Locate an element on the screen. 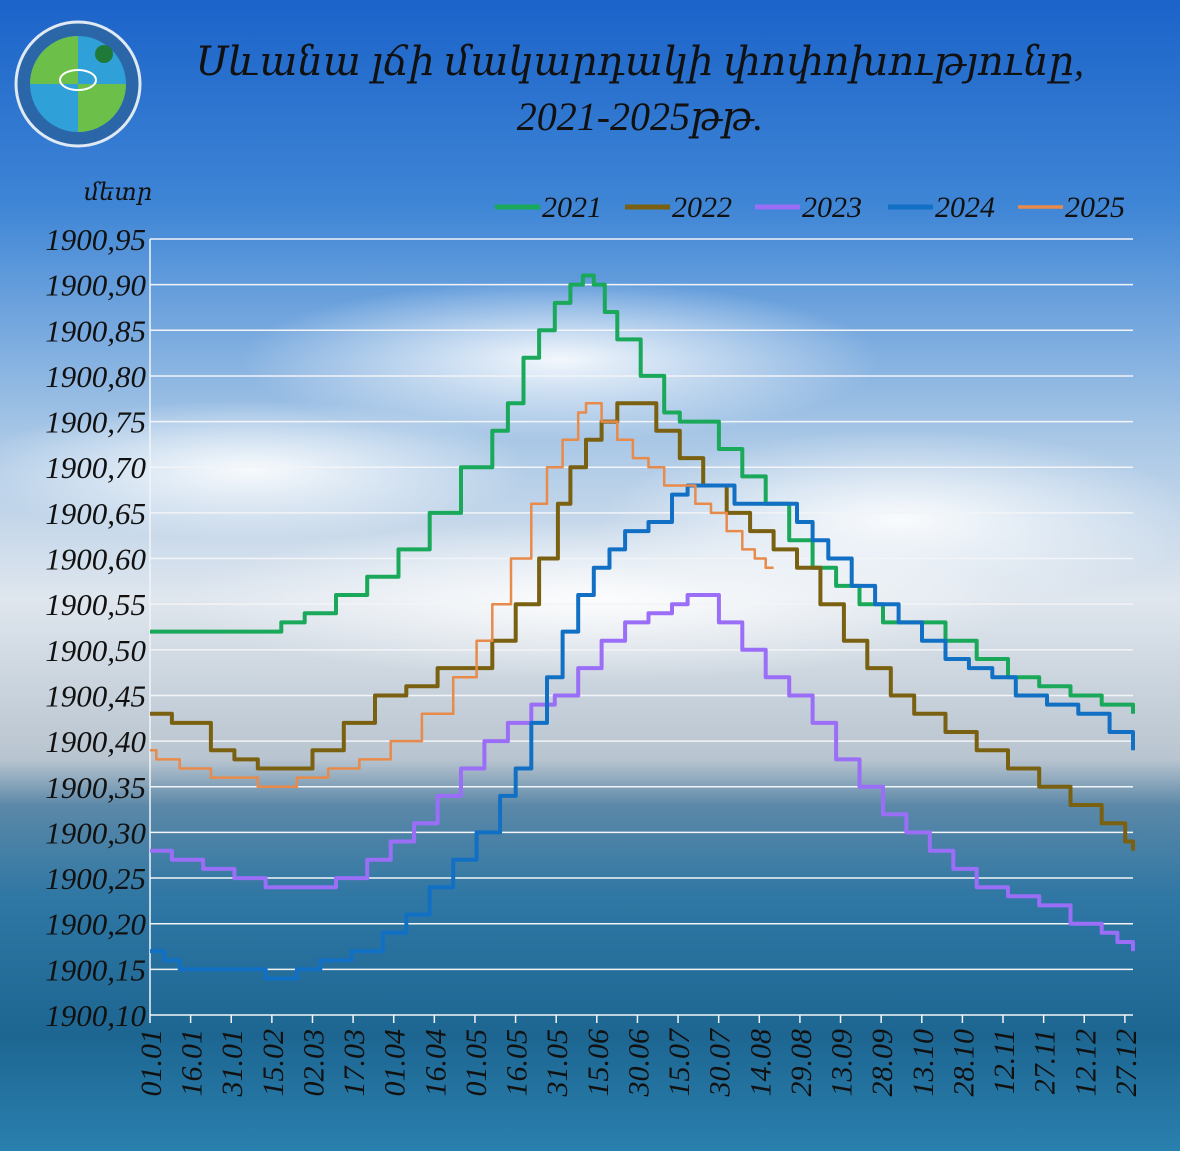 The height and width of the screenshot is (1151, 1180). chart-title-line2: 2021-2025թթ. is located at coordinates (640, 116).